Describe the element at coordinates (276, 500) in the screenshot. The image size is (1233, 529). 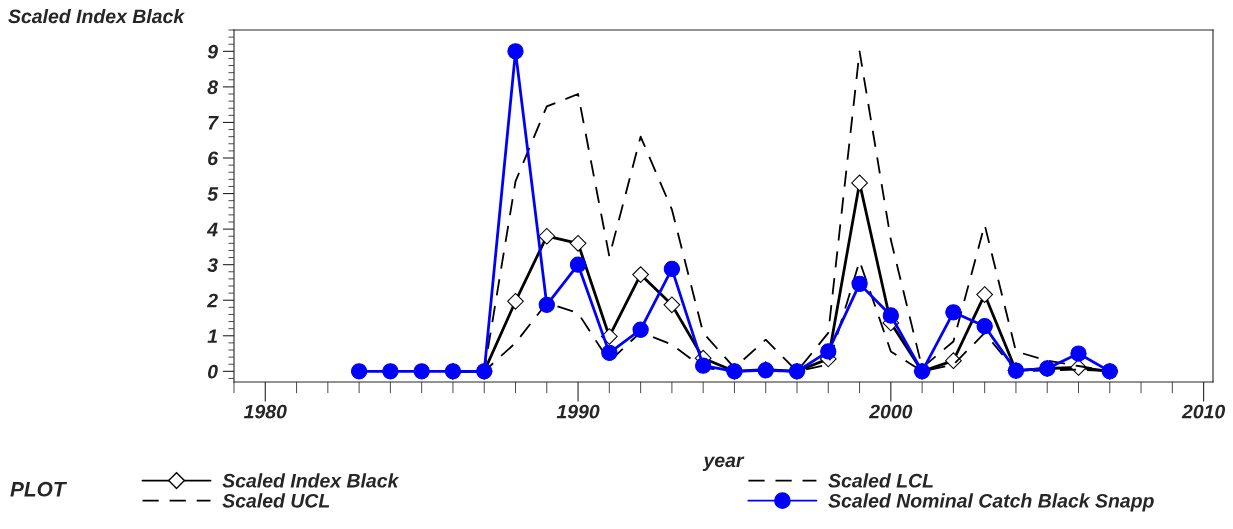
I see `legend-label: Scaled UCL` at that location.